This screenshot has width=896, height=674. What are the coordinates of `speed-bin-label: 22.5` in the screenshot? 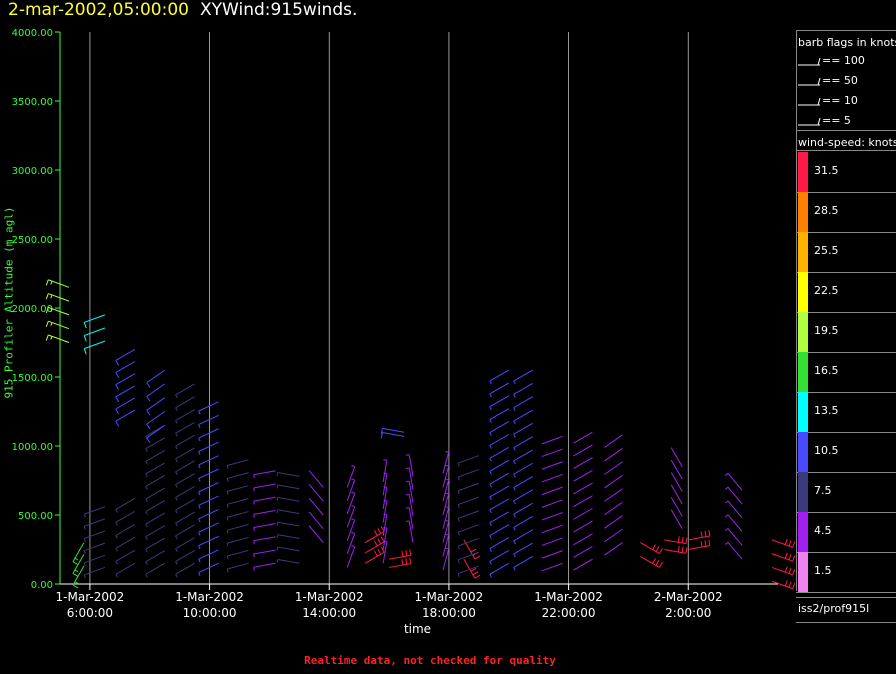 It's located at (826, 290).